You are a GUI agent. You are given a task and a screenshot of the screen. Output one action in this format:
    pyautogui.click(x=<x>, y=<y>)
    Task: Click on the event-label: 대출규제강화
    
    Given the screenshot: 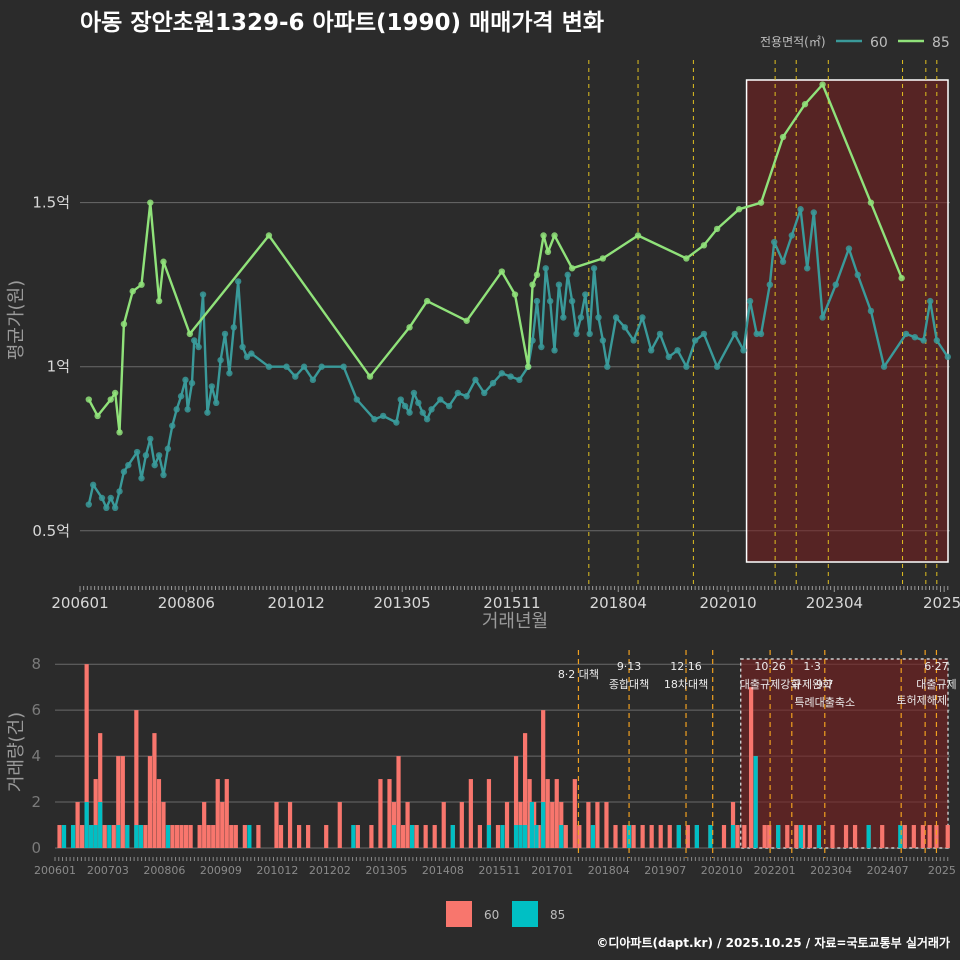 What is the action you would take?
    pyautogui.click(x=770, y=684)
    